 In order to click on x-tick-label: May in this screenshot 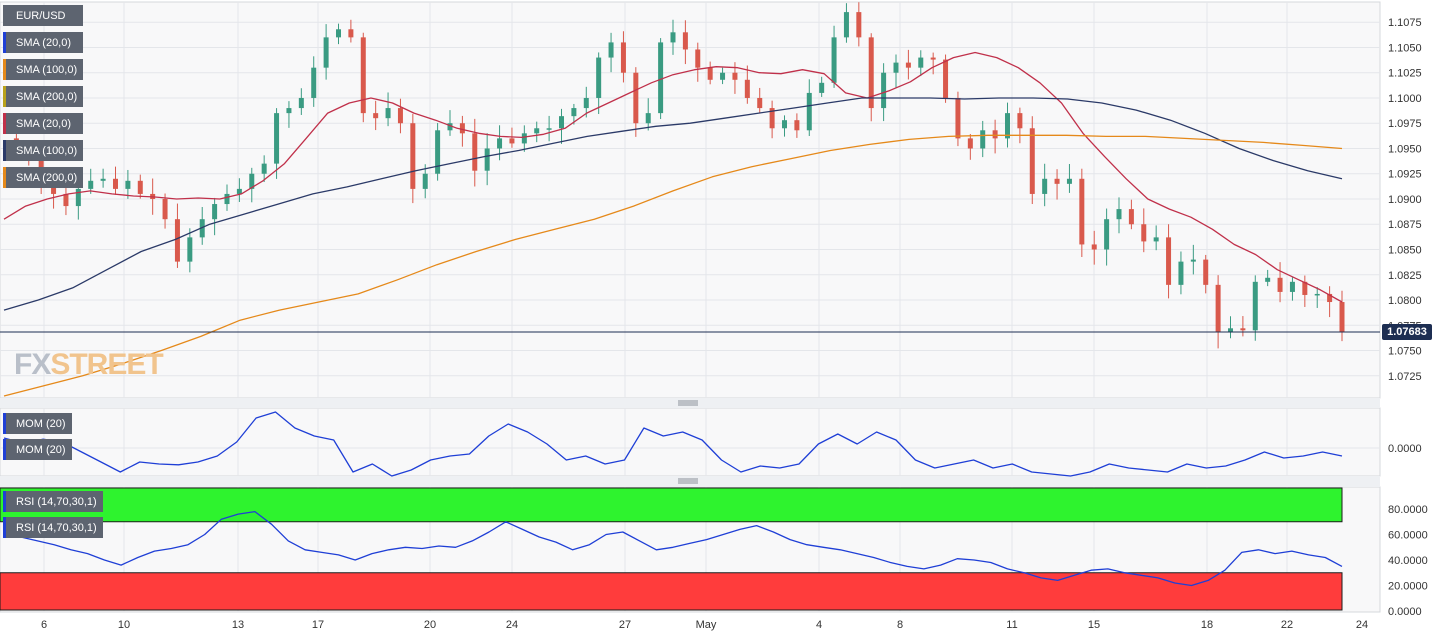, I will do `click(706, 625)`.